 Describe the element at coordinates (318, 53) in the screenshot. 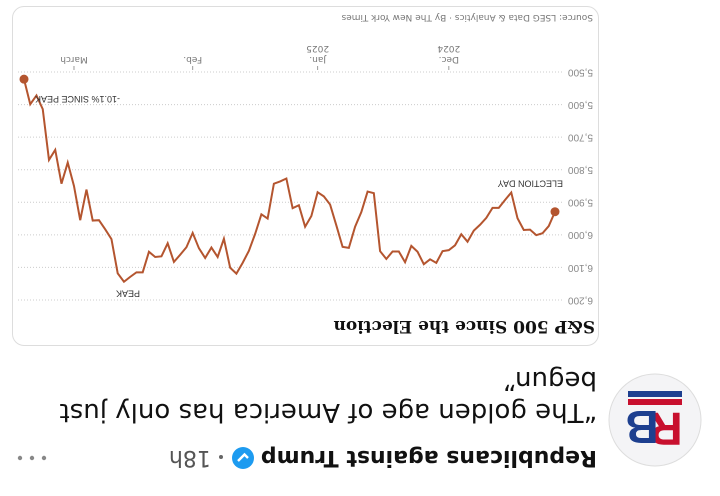

I see `x-tick-label: Jan. 2025` at that location.